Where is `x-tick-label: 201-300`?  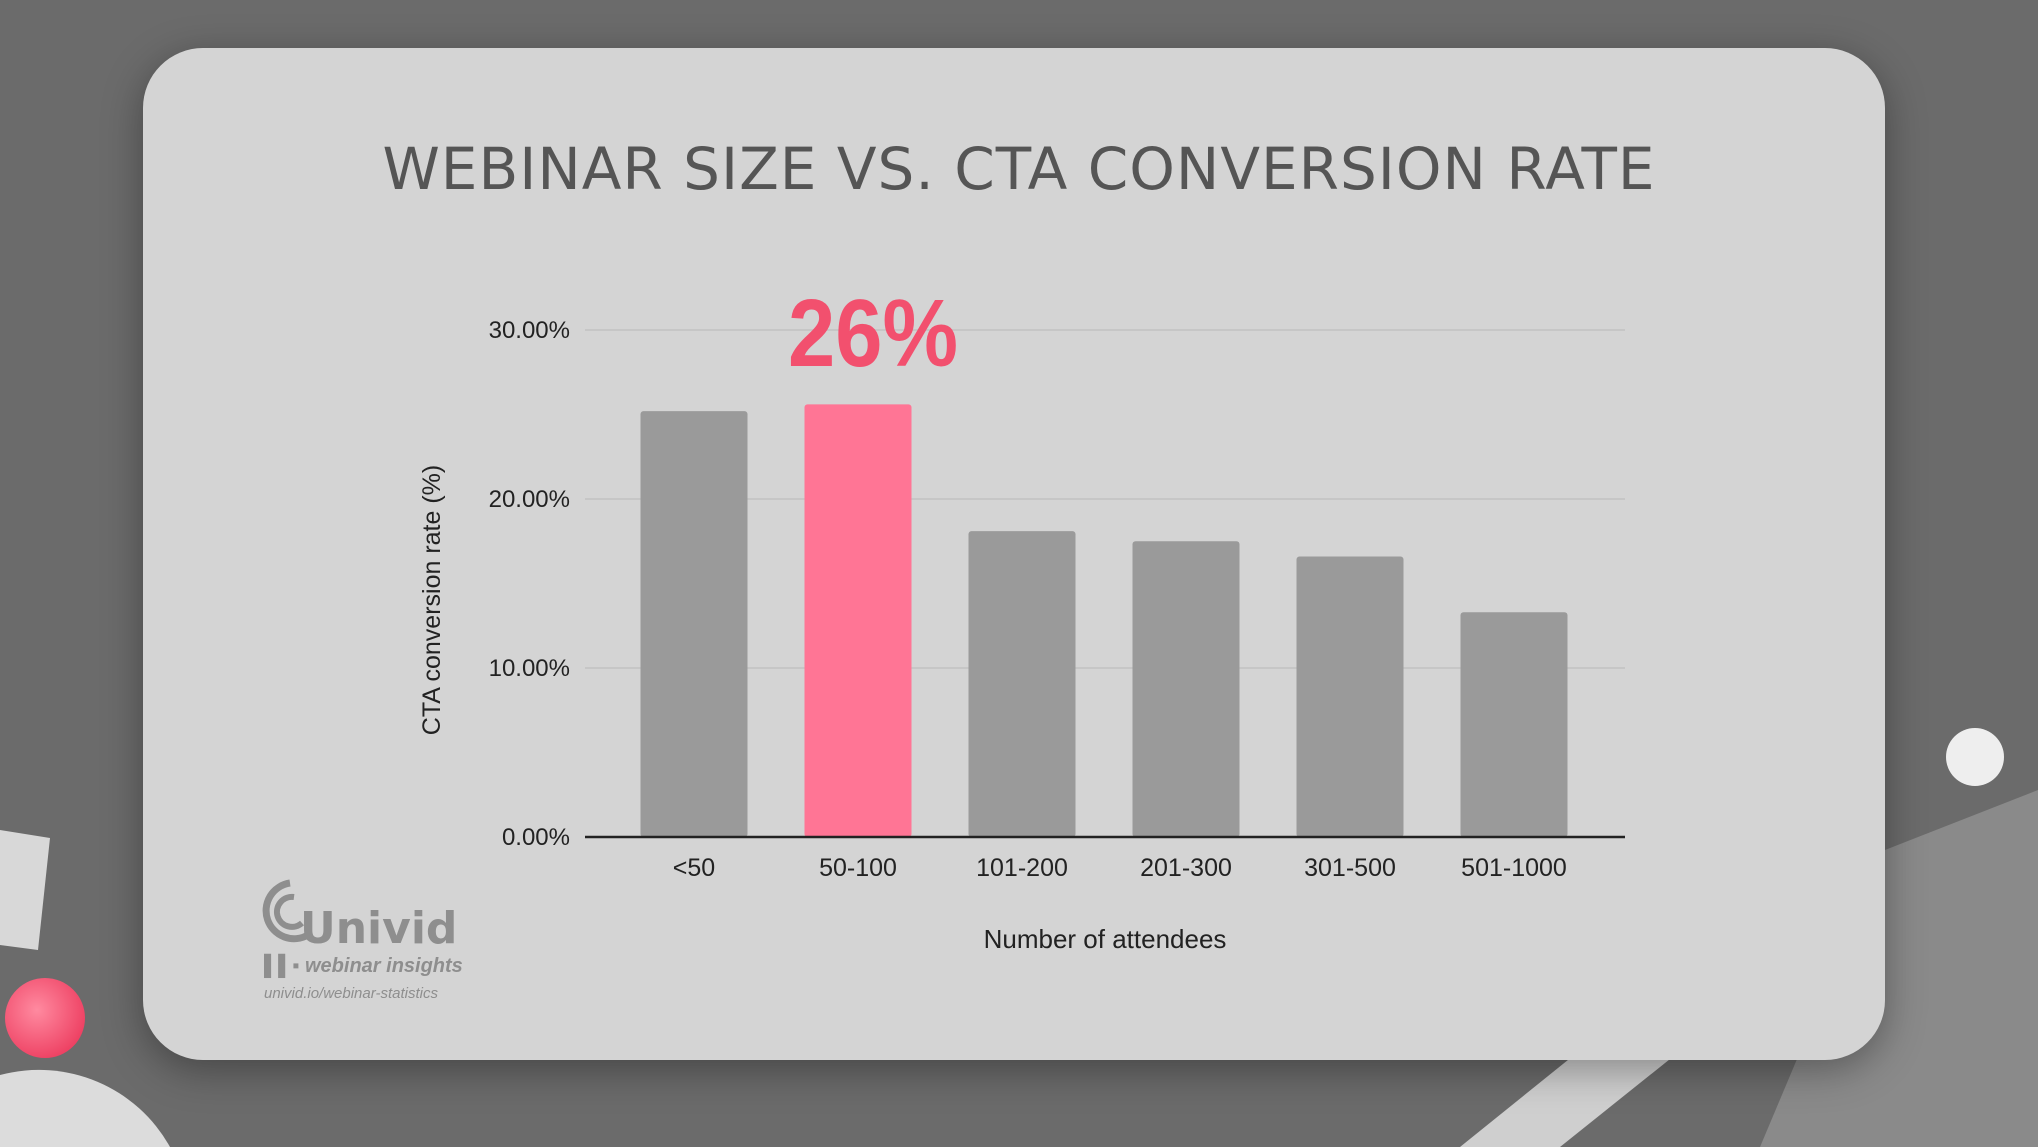
x-tick-label: 201-300 is located at coordinates (1186, 868).